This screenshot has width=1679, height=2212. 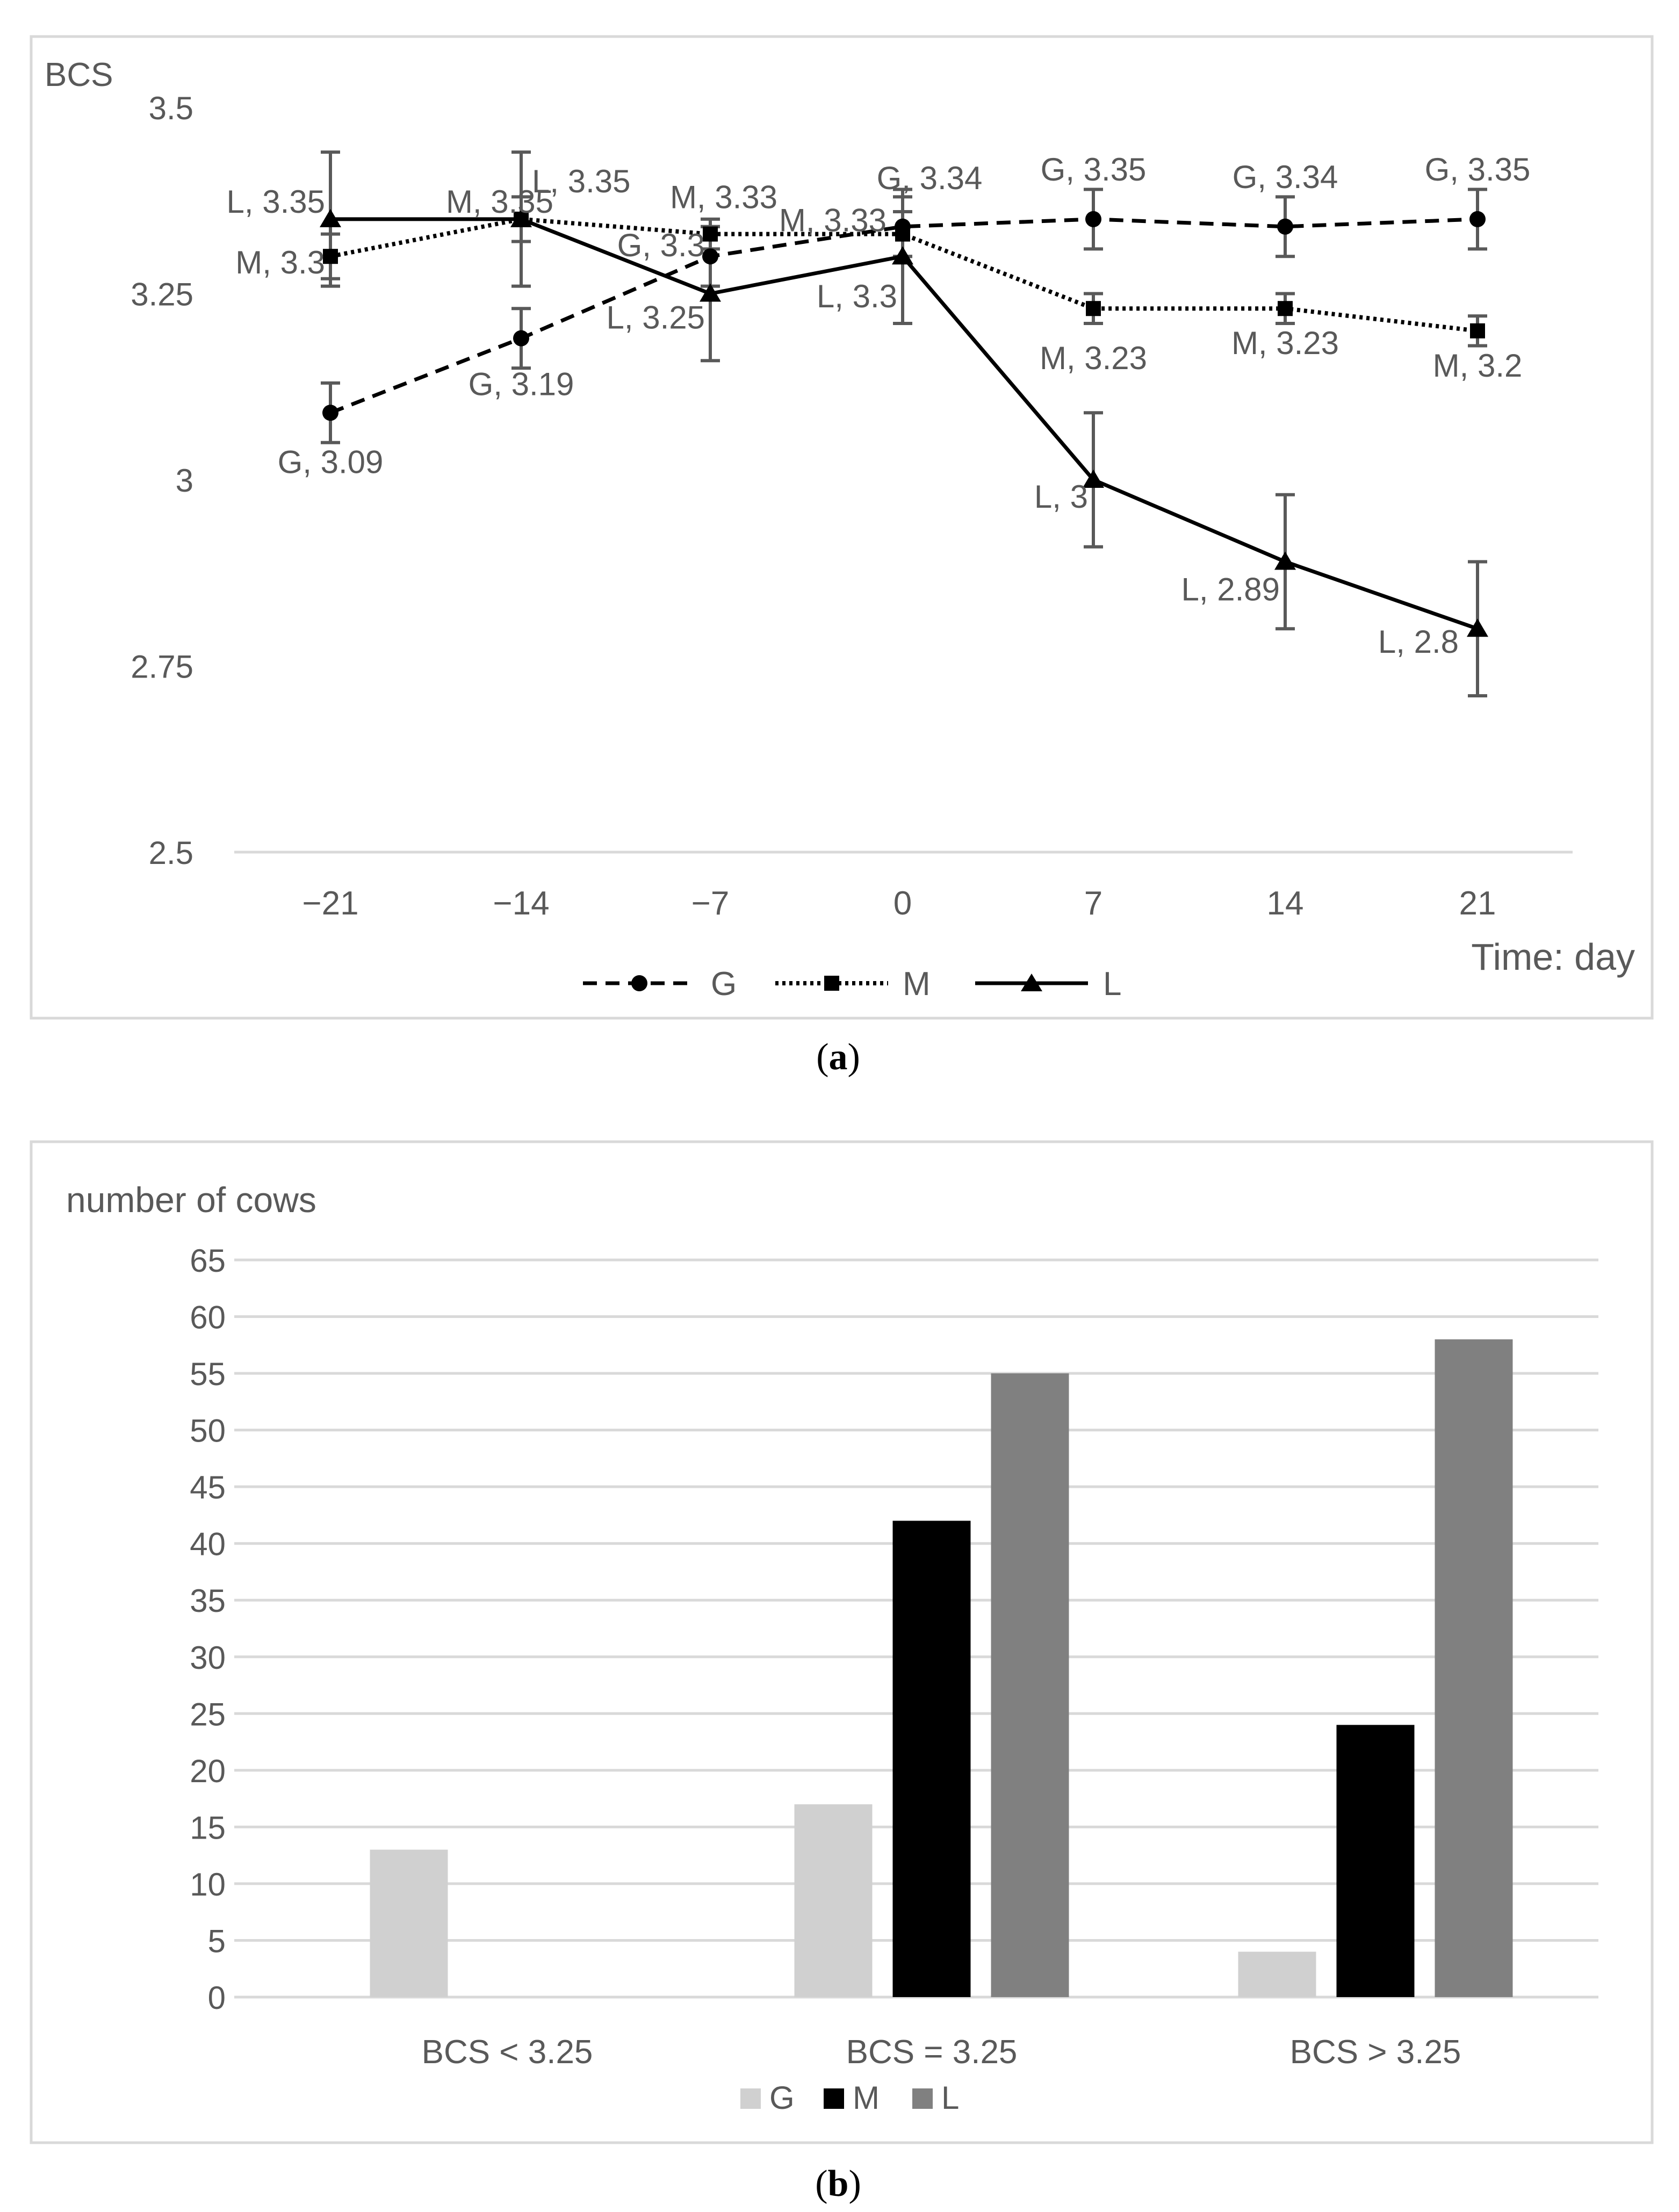 I want to click on legend-item-m: M, so click(x=853, y=985).